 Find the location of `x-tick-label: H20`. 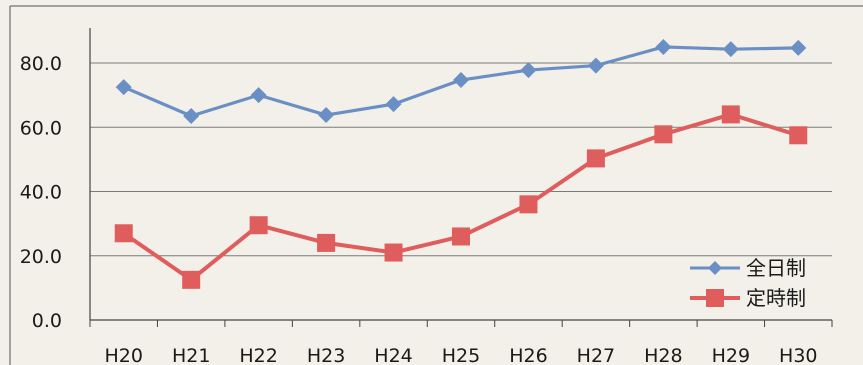

x-tick-label: H20 is located at coordinates (123, 355).